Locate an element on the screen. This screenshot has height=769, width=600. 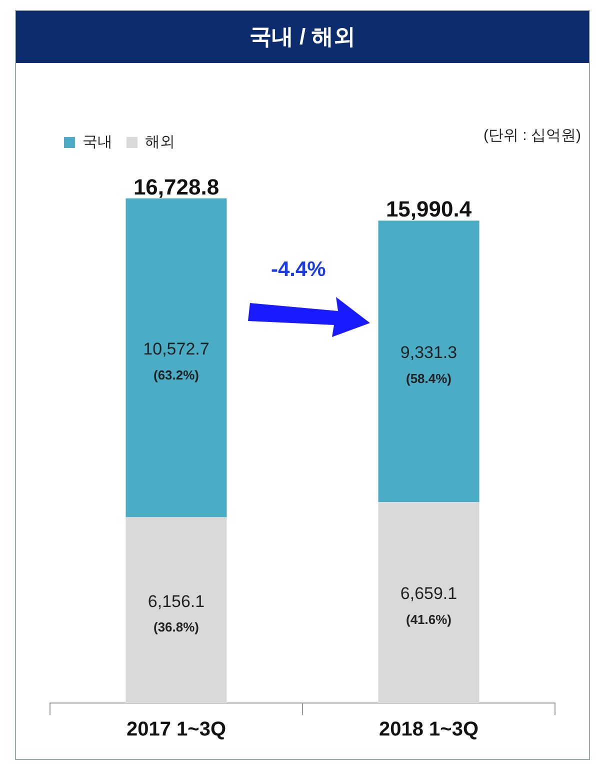
data-label: 6,659.1 (41.6%) is located at coordinates (429, 606).